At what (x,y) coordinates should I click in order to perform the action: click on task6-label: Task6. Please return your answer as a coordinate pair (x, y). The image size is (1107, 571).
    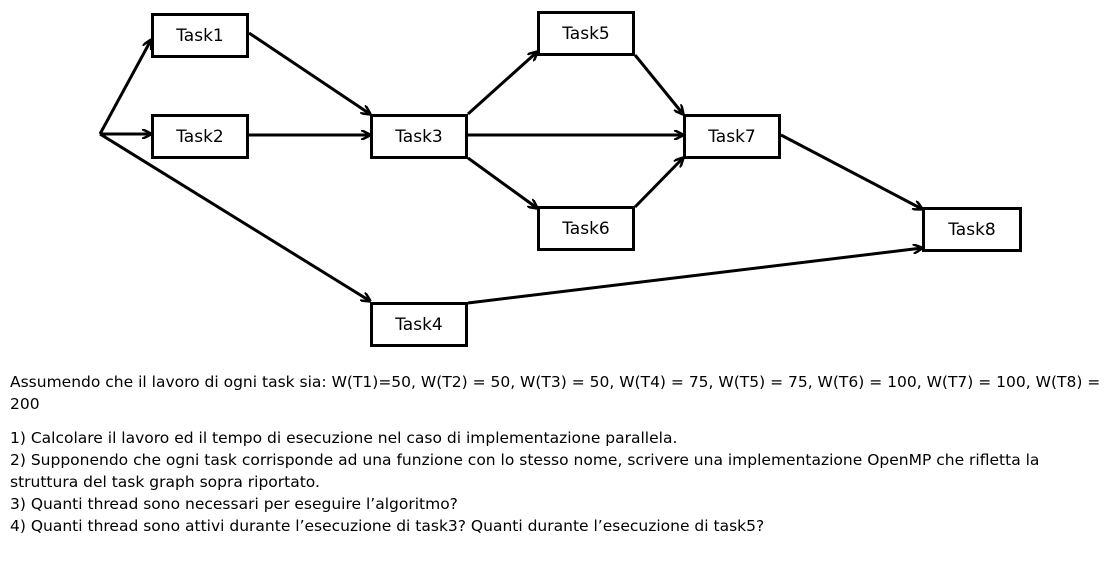
    Looking at the image, I should click on (586, 228).